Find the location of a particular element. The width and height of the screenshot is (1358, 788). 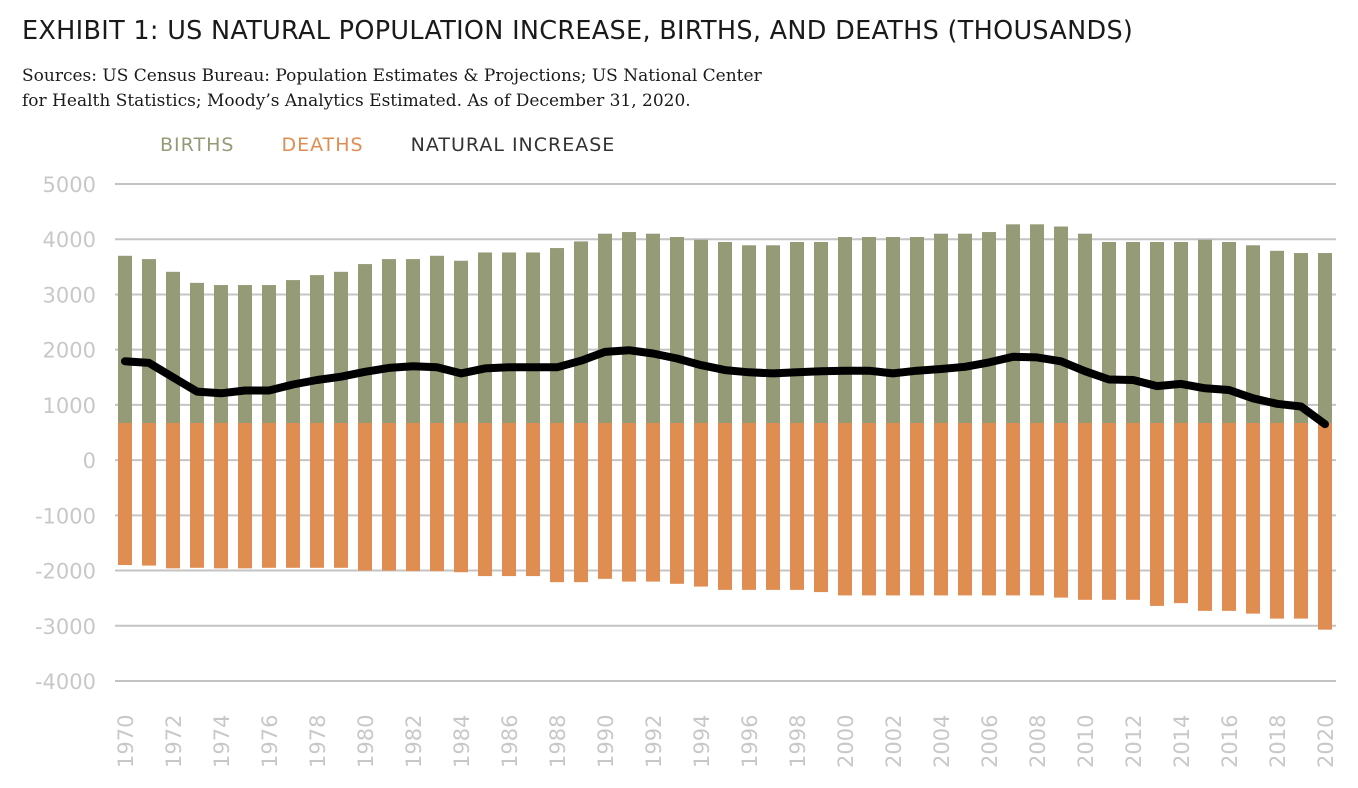

x-tick-label: 1990 is located at coordinates (606, 741).